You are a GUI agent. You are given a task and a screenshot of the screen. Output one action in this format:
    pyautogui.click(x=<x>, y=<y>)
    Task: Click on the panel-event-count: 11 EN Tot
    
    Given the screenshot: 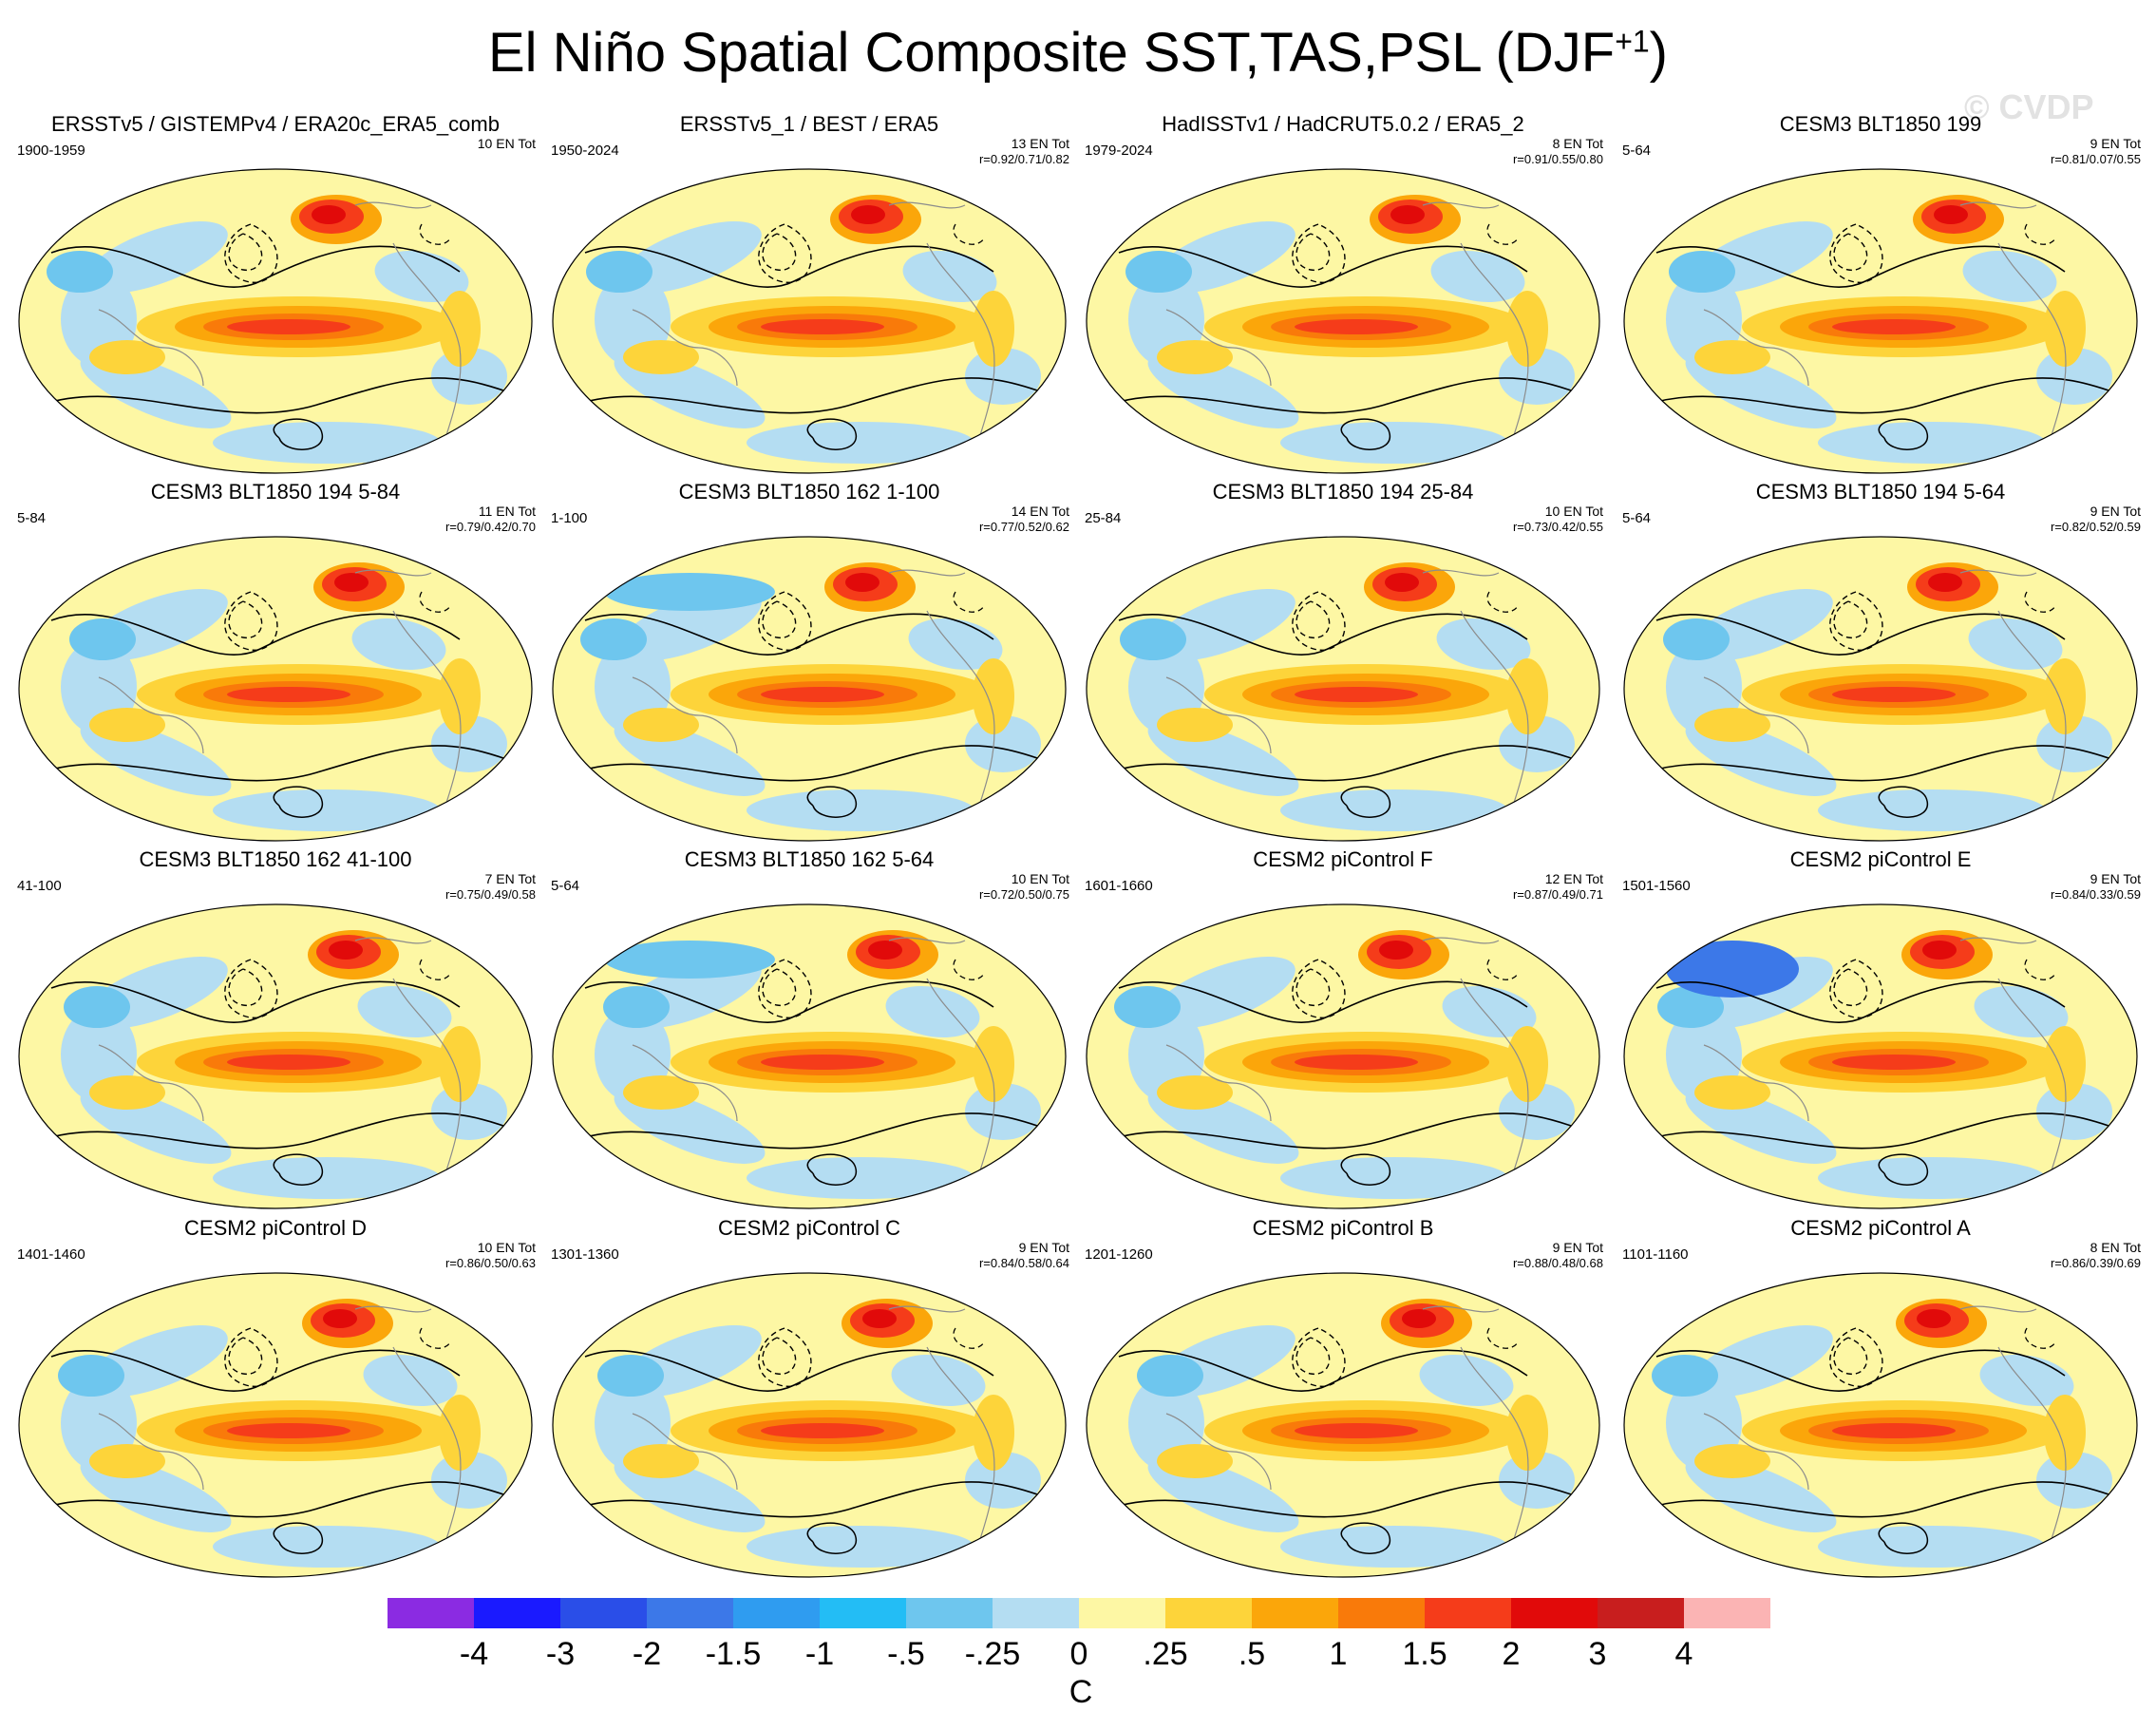 What is the action you would take?
    pyautogui.click(x=507, y=511)
    